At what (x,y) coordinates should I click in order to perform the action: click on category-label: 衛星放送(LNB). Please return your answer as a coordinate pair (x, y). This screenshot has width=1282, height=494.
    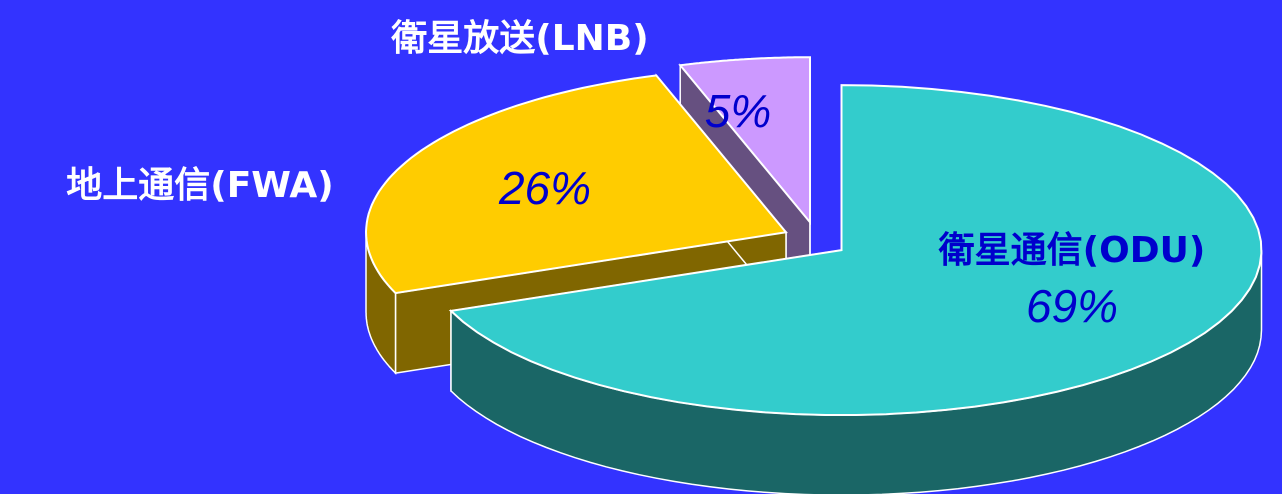
    Looking at the image, I should click on (519, 38).